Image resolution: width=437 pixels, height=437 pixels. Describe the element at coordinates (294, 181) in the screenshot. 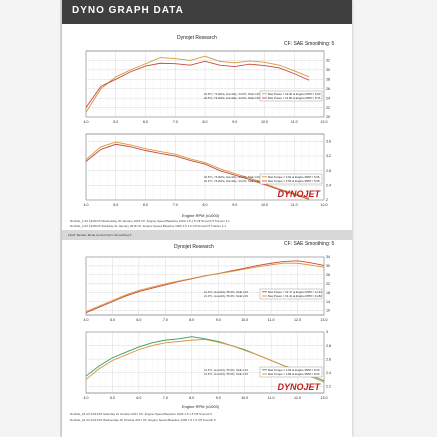

I see `legend-label: Max Torque = 3.56 at Engine RPM = 5.08` at that location.